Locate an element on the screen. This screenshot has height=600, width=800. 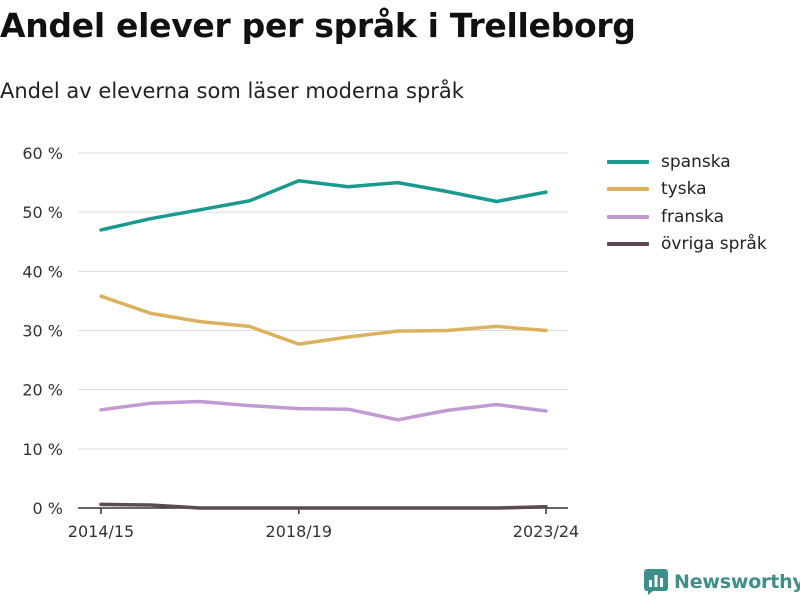
newsworthy-brand: Newsworthy is located at coordinates (722, 582).